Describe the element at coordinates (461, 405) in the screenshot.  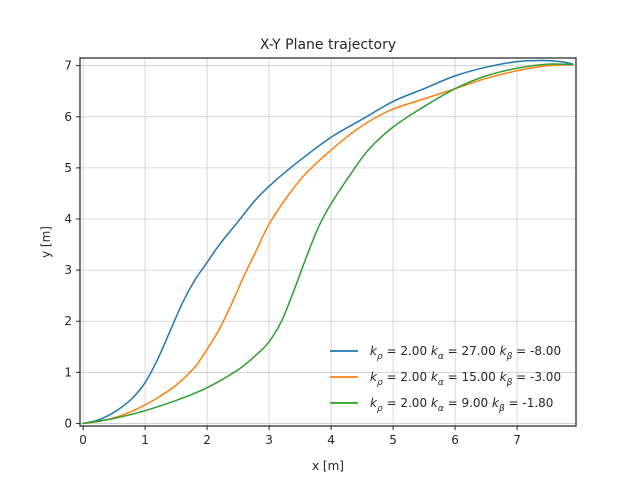
I see `legend-label: kρ = 2.00 kα = 9.00 kβ = -1.80` at that location.